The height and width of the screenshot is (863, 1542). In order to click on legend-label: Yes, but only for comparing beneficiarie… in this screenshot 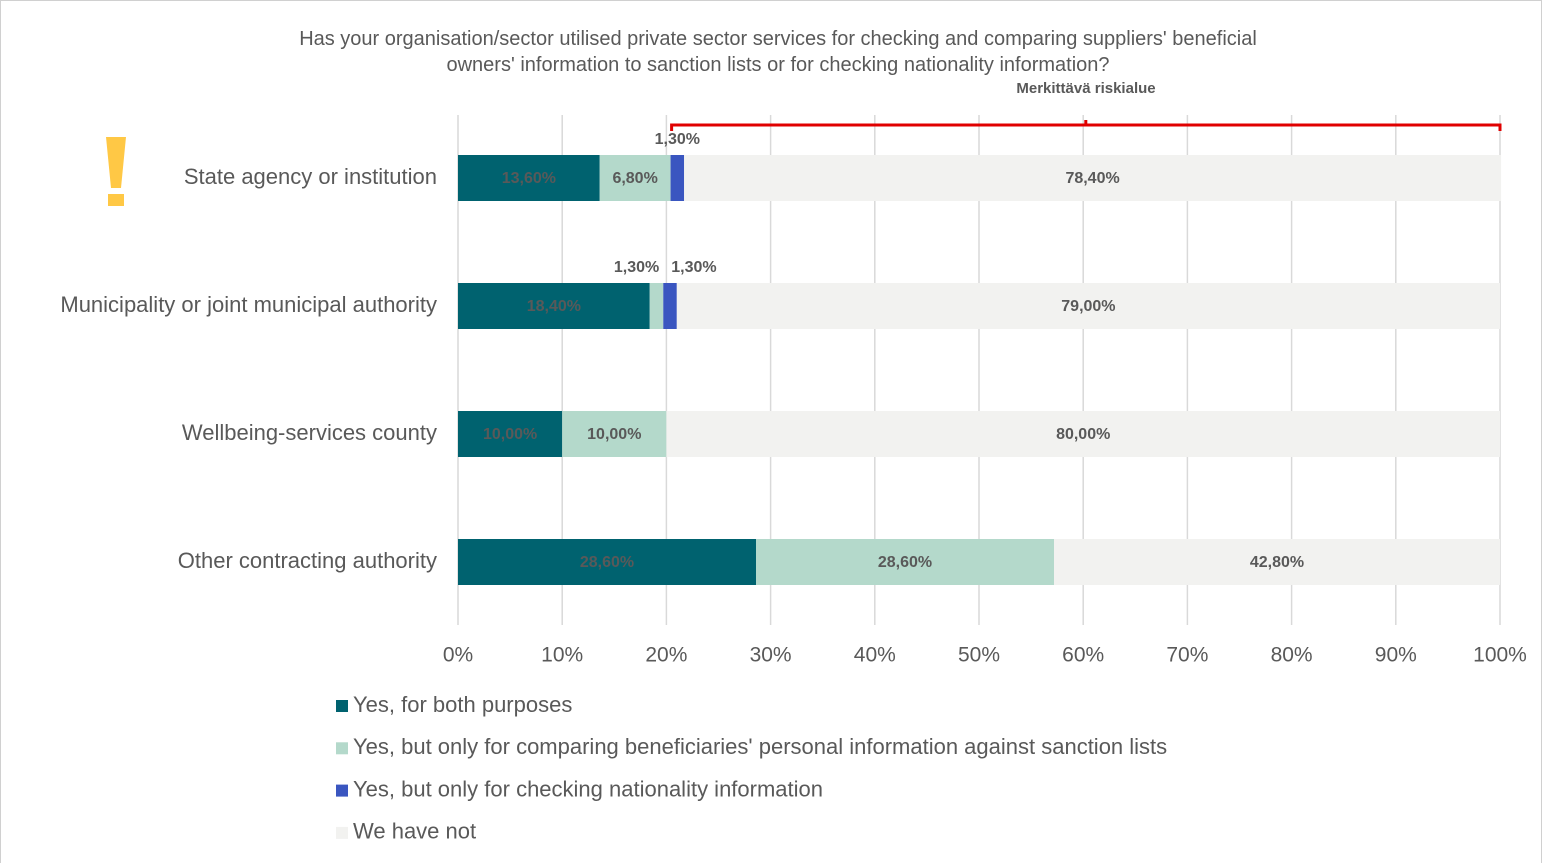, I will do `click(760, 746)`.